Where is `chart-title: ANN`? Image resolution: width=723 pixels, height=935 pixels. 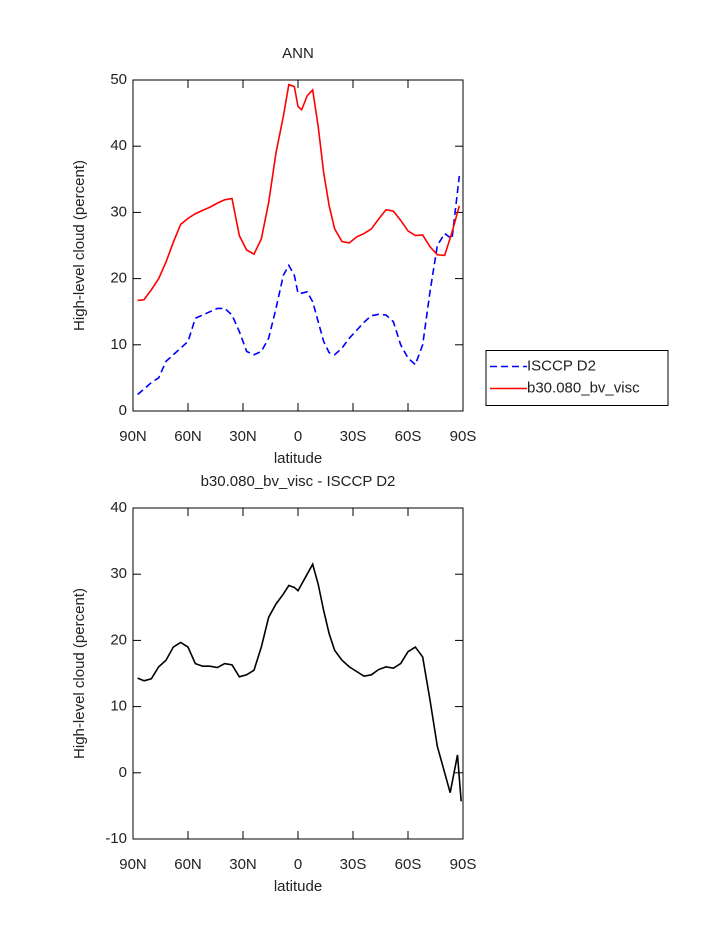 chart-title: ANN is located at coordinates (298, 53).